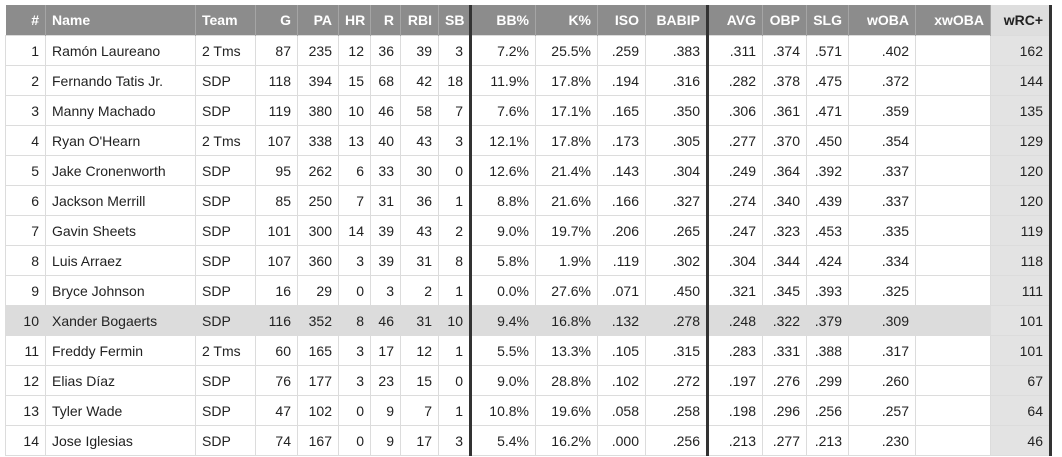  Describe the element at coordinates (566, 380) in the screenshot. I see `table-cell: 28.8%` at that location.